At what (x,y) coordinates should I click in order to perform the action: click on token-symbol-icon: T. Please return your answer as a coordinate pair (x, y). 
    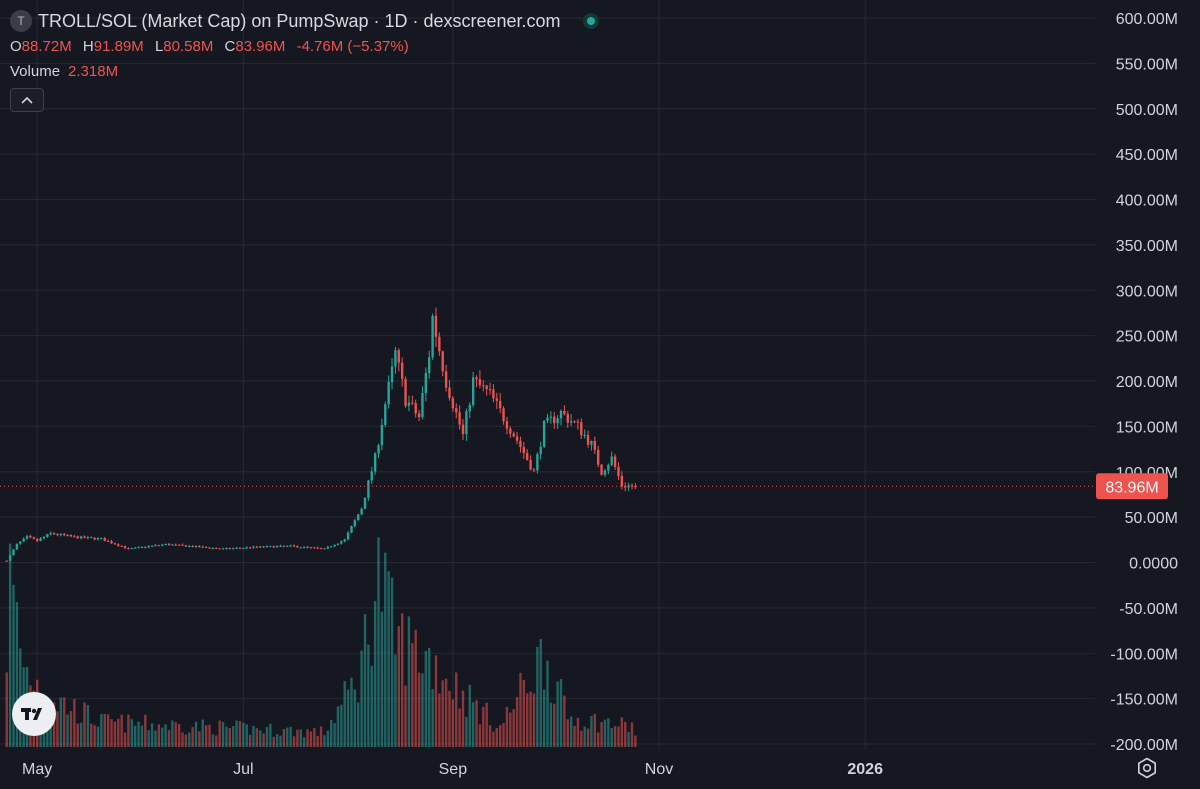
    Looking at the image, I should click on (21, 21).